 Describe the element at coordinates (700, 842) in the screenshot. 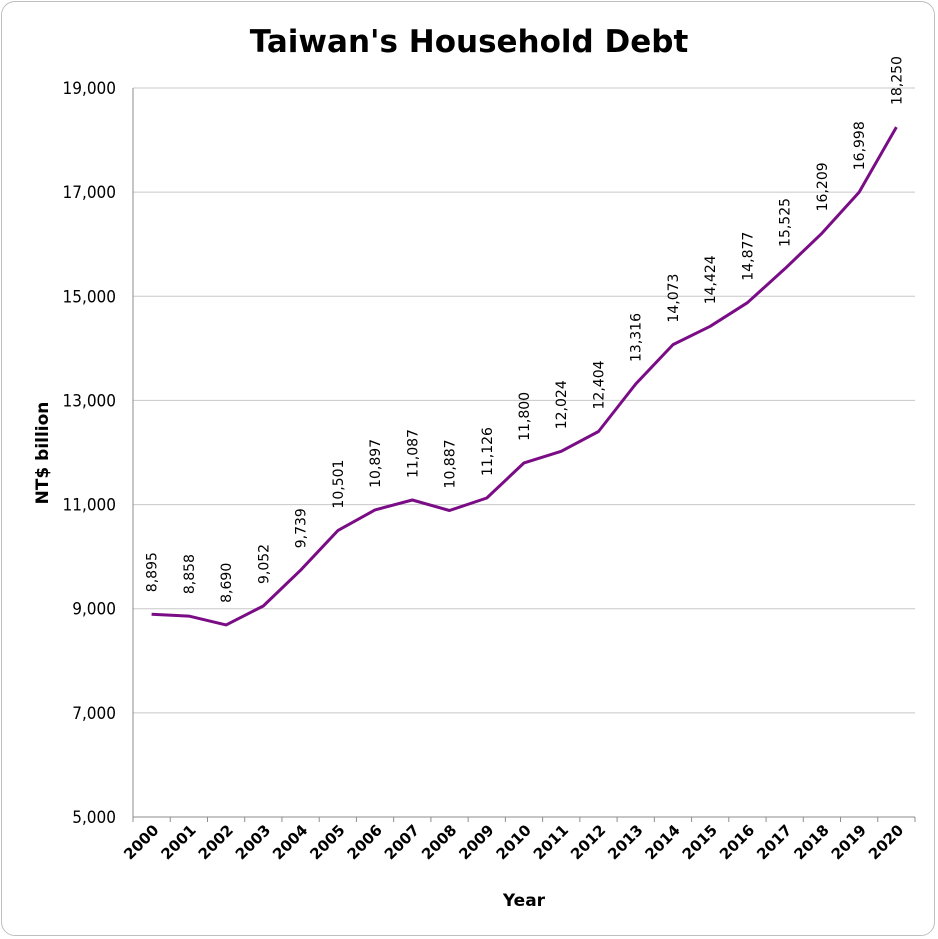

I see `x-tick-label: 2015` at that location.